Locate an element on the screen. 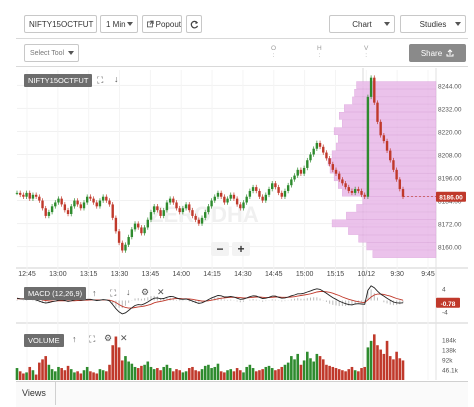 The width and height of the screenshot is (474, 407). share-button: Share is located at coordinates (437, 53).